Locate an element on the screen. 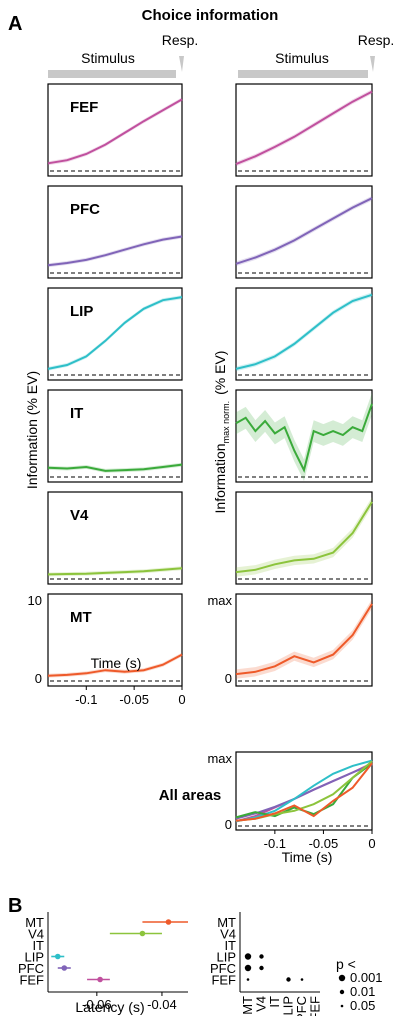 The height and width of the screenshot is (1016, 417). latency-point-pfc is located at coordinates (64, 968).